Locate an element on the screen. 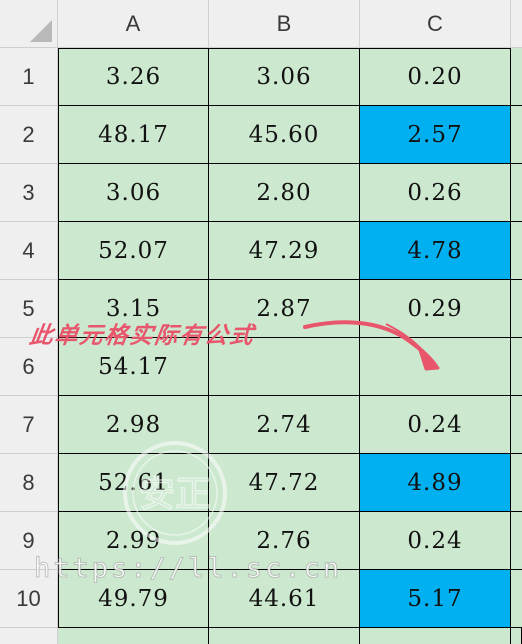  cell-d3 is located at coordinates (516, 193).